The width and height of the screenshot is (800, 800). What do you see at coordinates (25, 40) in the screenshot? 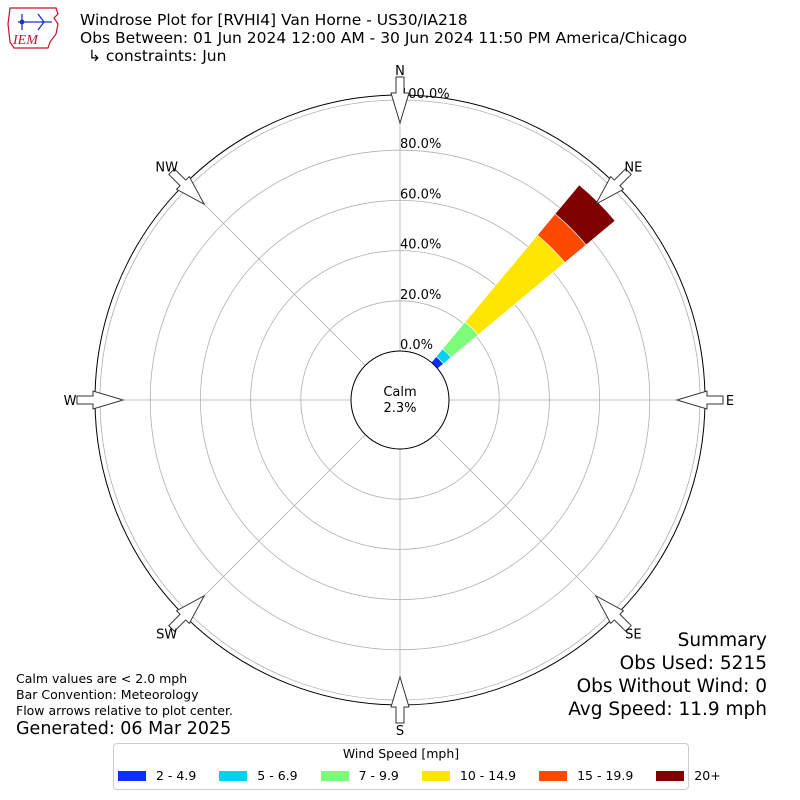
I see `logo-text: IEM` at bounding box center [25, 40].